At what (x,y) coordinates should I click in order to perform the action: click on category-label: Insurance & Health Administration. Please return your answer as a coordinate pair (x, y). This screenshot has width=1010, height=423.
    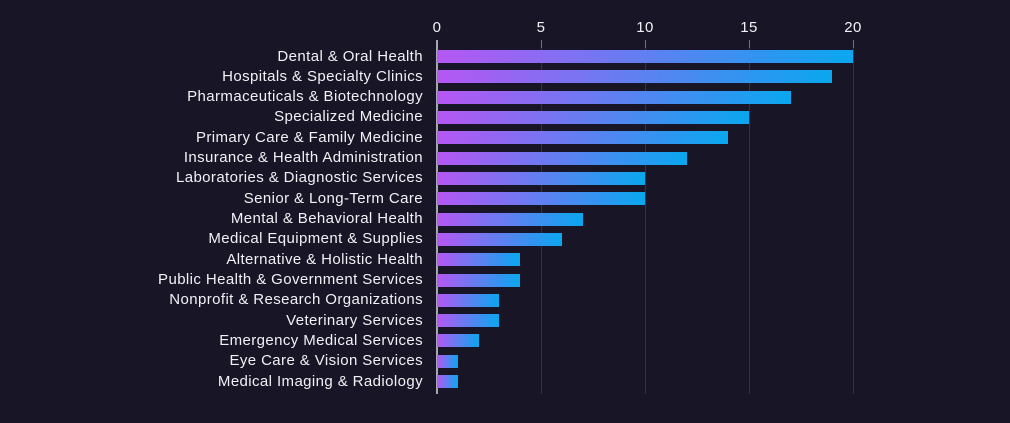
    Looking at the image, I should click on (303, 158).